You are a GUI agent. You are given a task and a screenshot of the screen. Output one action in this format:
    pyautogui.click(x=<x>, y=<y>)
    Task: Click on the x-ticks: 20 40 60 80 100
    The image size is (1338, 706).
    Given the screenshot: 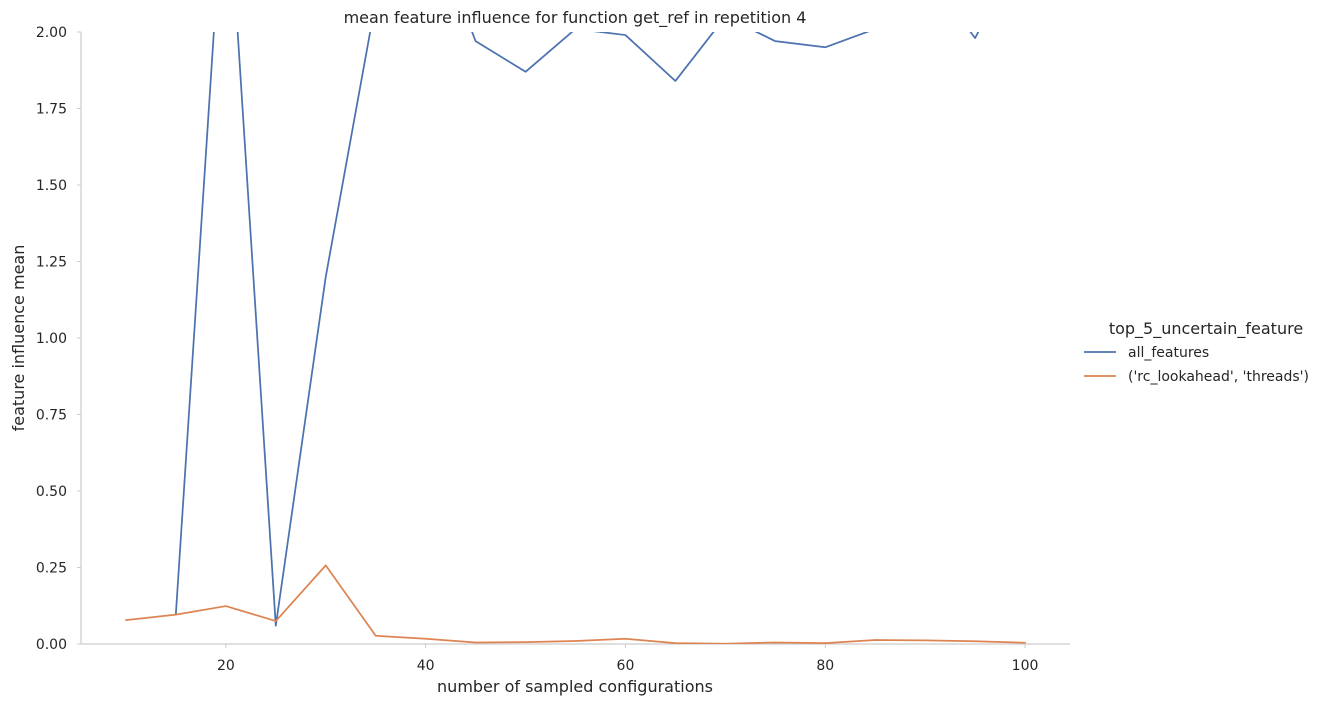 What is the action you would take?
    pyautogui.click(x=627, y=659)
    